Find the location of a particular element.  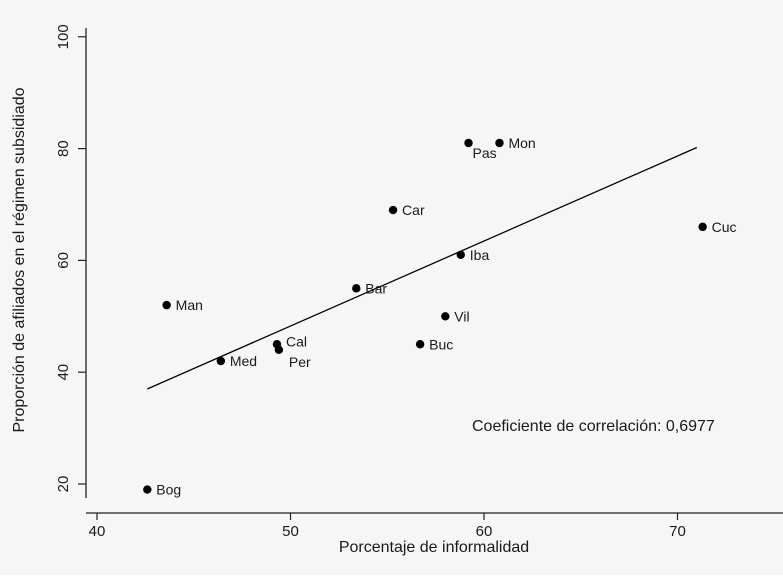

point-buc is located at coordinates (420, 344).